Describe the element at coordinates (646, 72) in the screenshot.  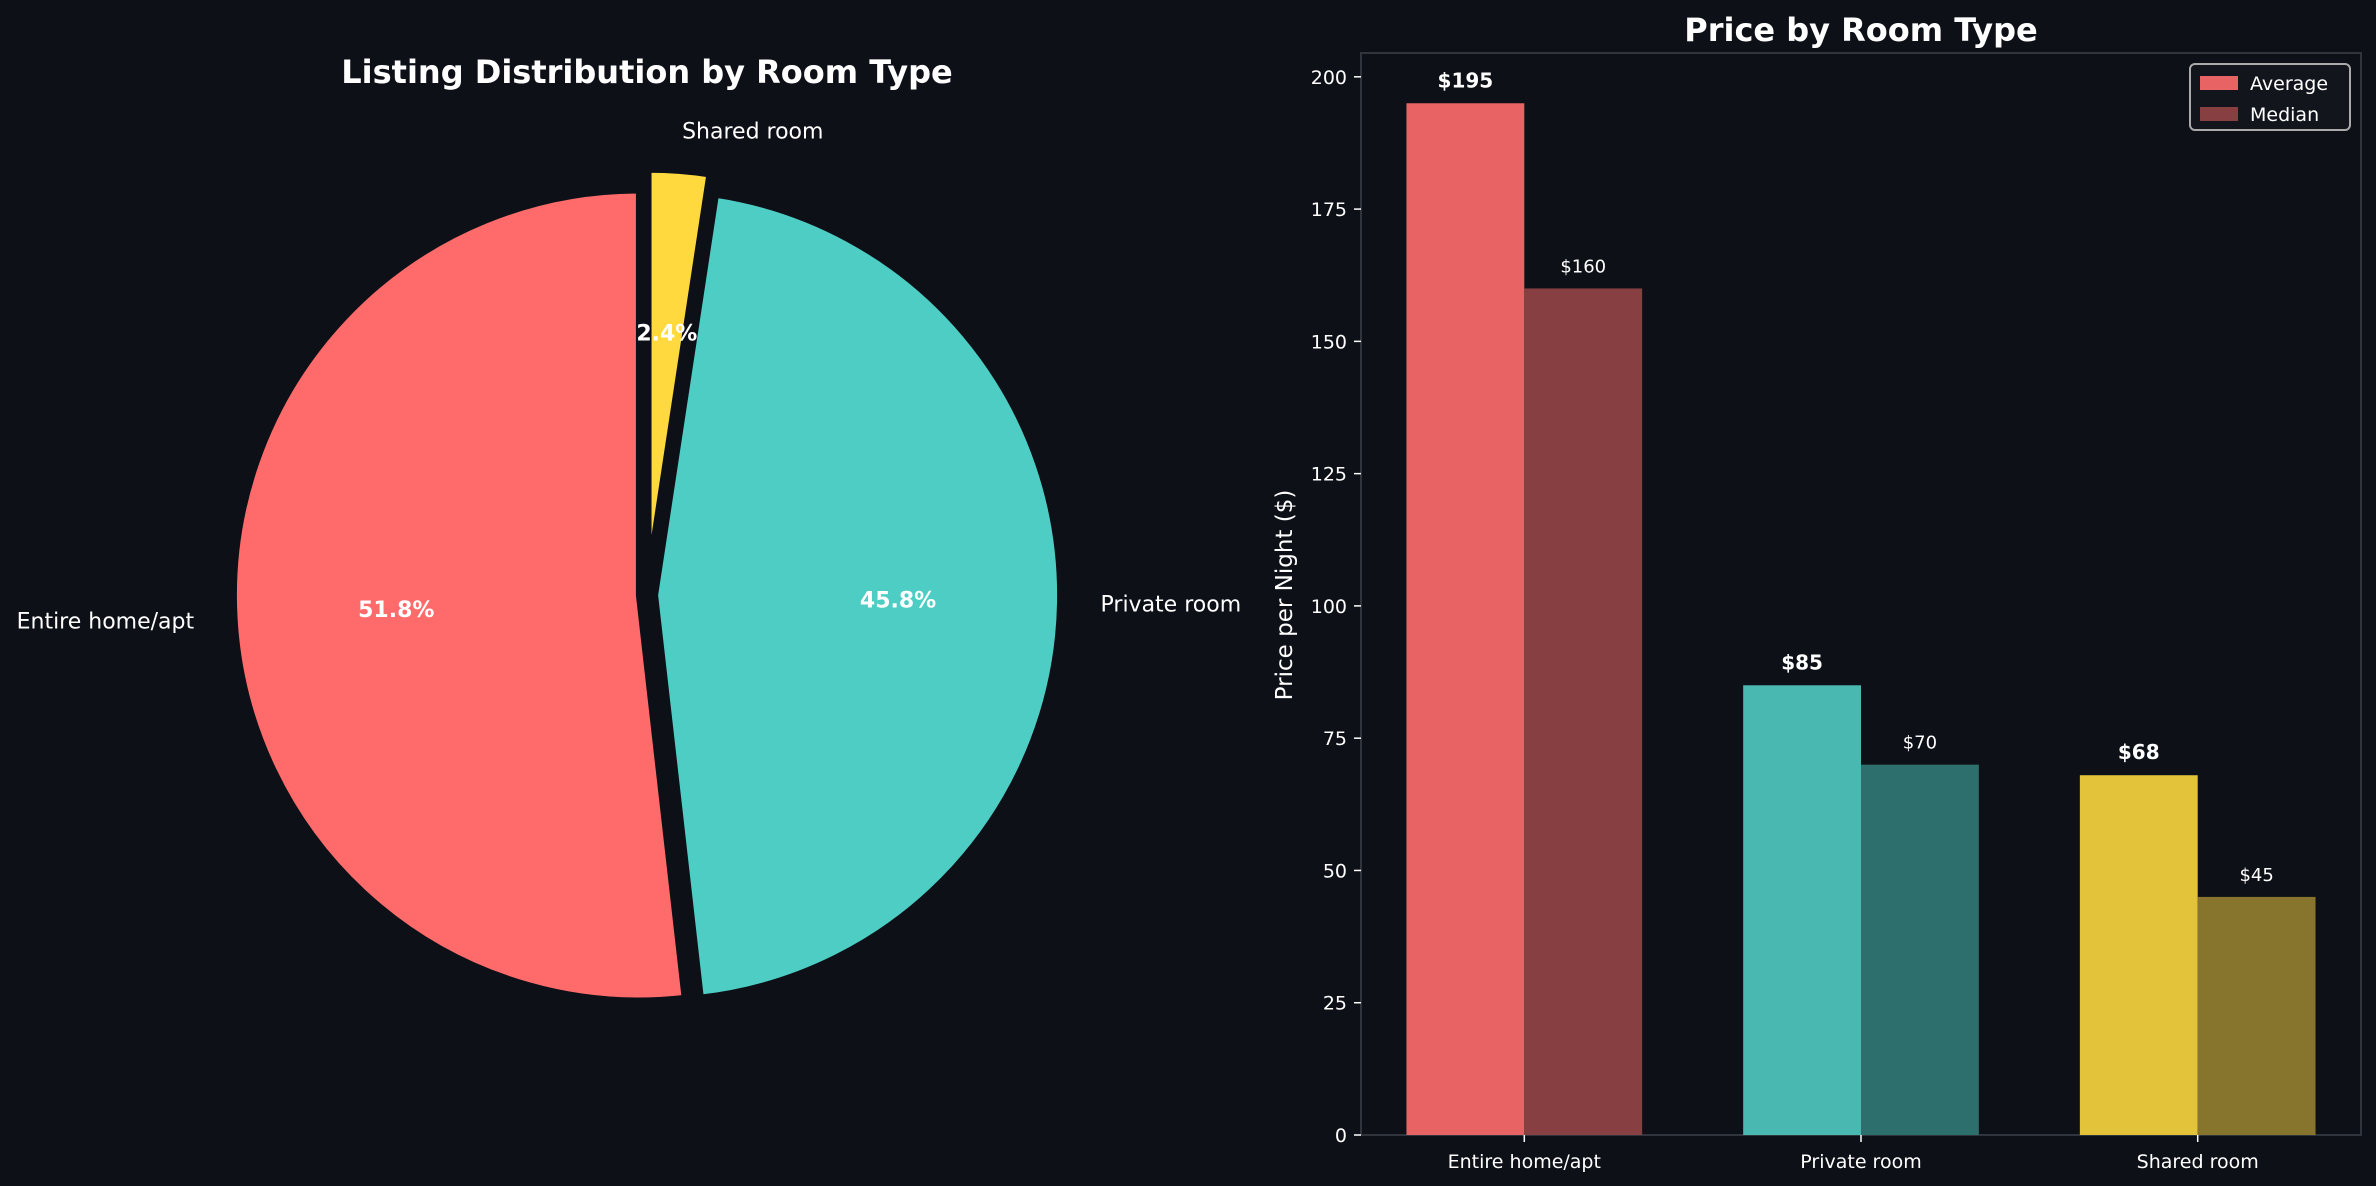
I see `pie-title: Listing Distribution by Room Type` at that location.